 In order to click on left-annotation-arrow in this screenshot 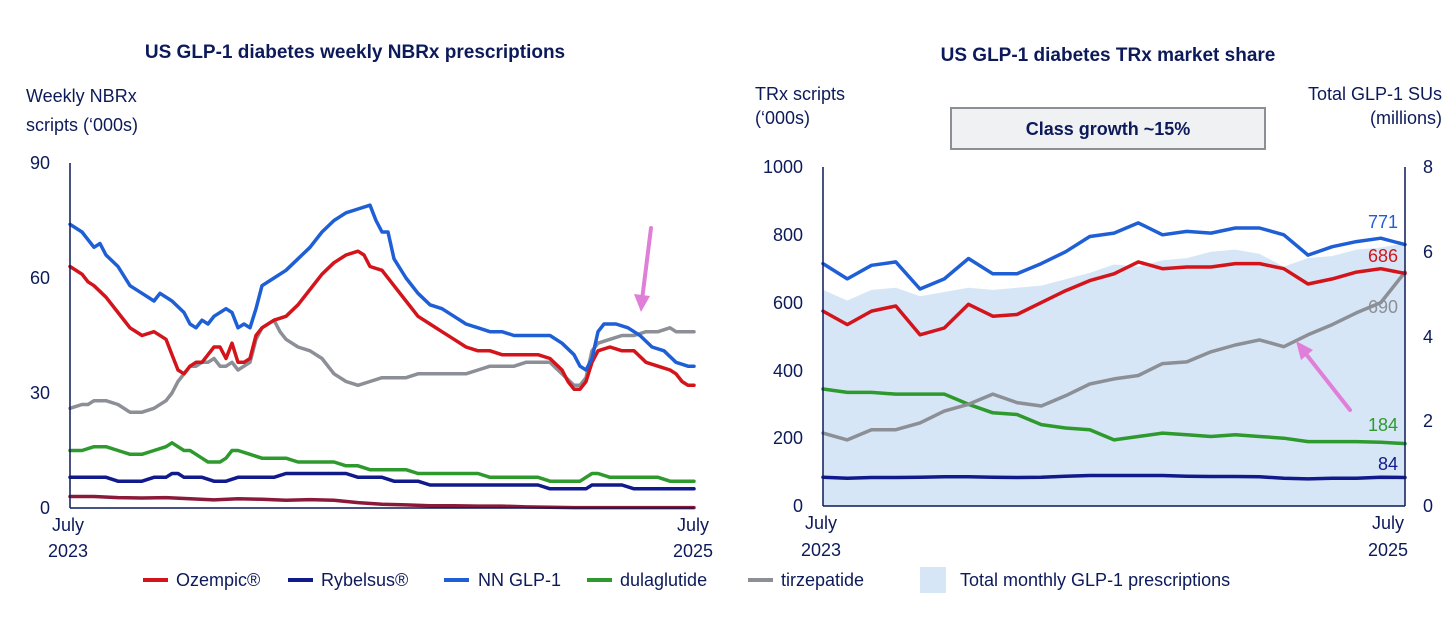, I will do `click(643, 269)`.